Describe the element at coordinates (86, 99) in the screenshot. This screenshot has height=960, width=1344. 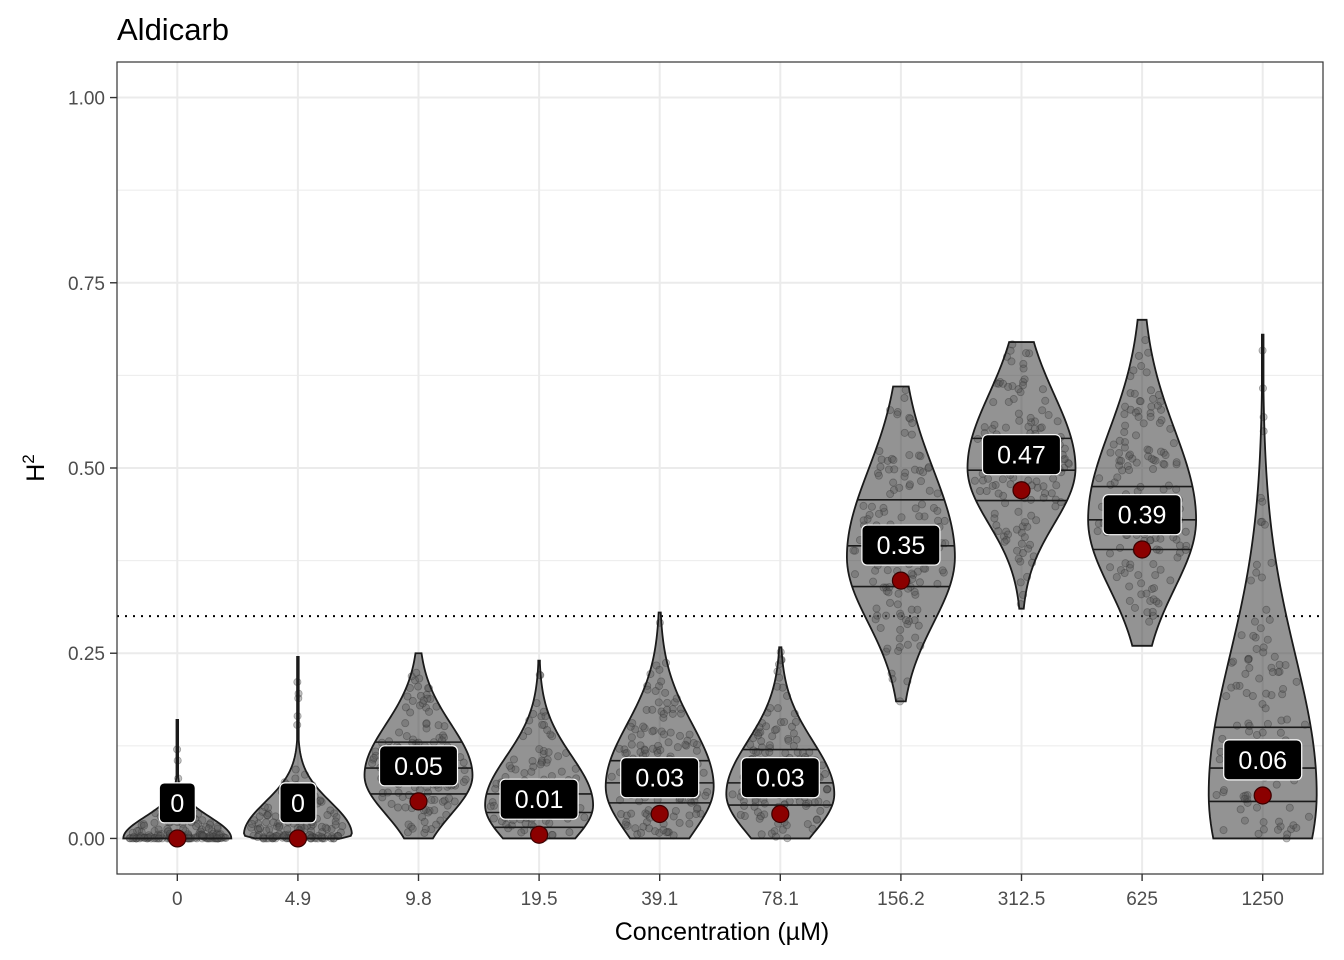
I see `y-tick-label: 1.00` at that location.